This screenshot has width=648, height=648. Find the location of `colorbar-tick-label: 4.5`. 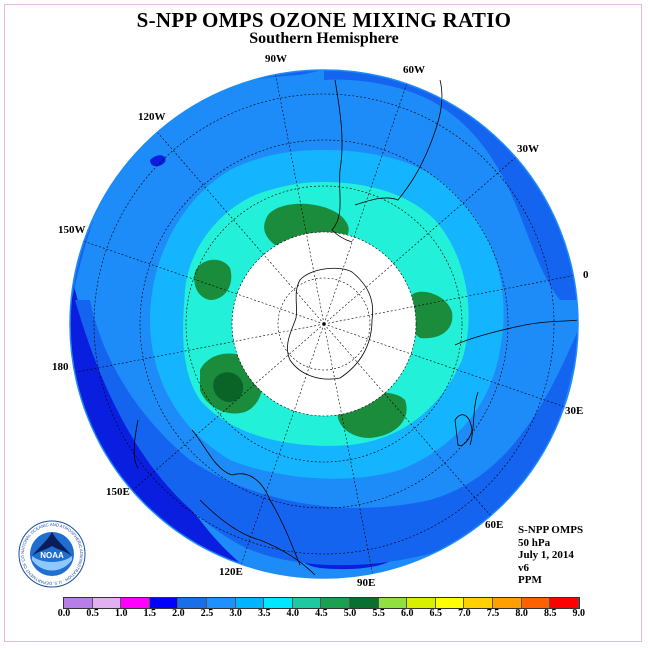

colorbar-tick-label: 4.5 is located at coordinates (321, 613).